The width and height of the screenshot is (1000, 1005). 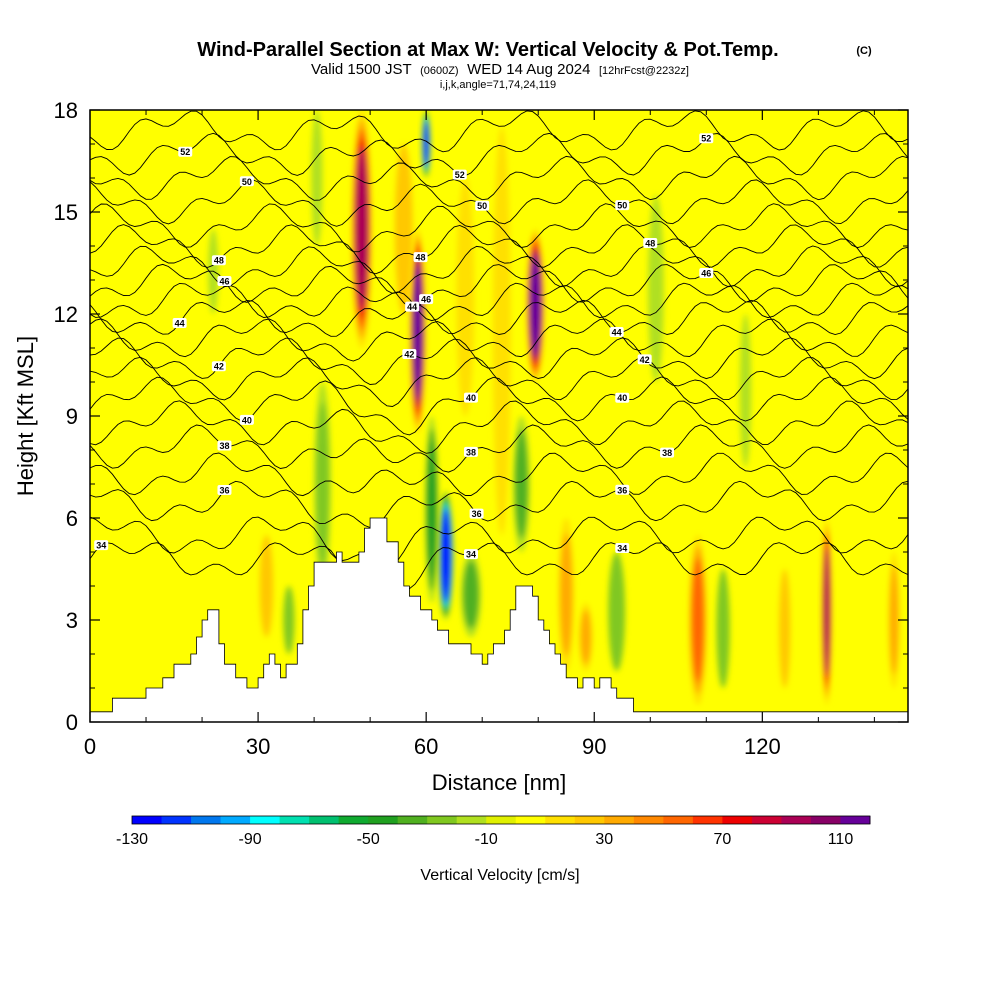 I want to click on colorbar-tick-label: -90, so click(x=250, y=839).